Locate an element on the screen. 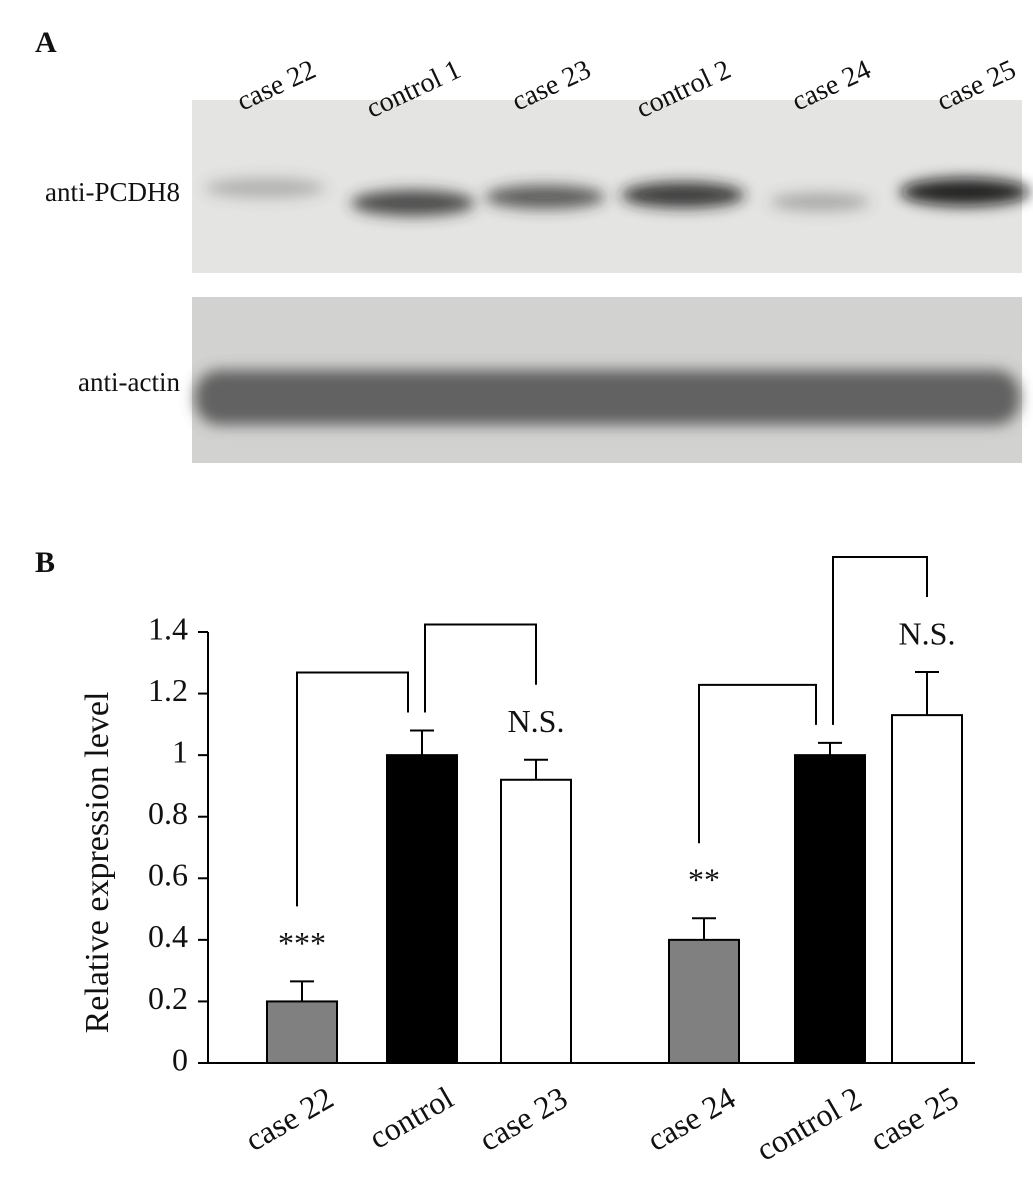  y-tick-label: 0.2 is located at coordinates (168, 998).